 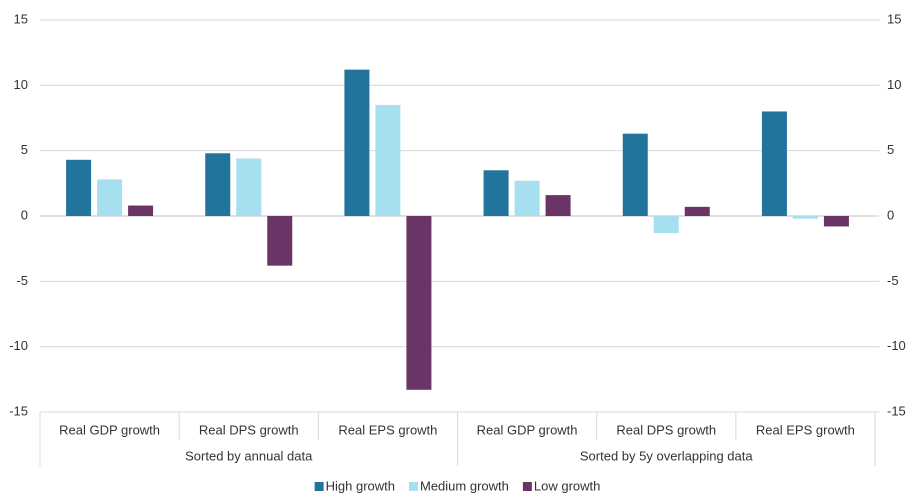 I want to click on y2-tick-label: 0, so click(x=890, y=214).